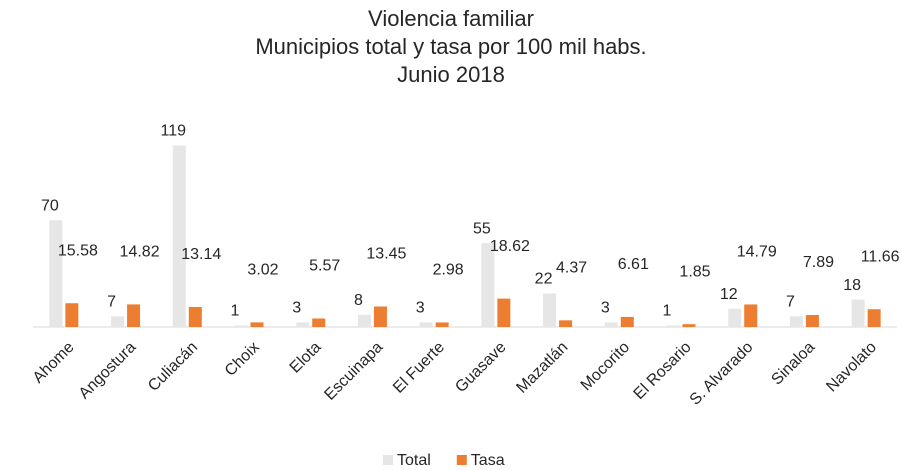 The image size is (902, 470). What do you see at coordinates (414, 460) in the screenshot?
I see `legend-label: Total` at bounding box center [414, 460].